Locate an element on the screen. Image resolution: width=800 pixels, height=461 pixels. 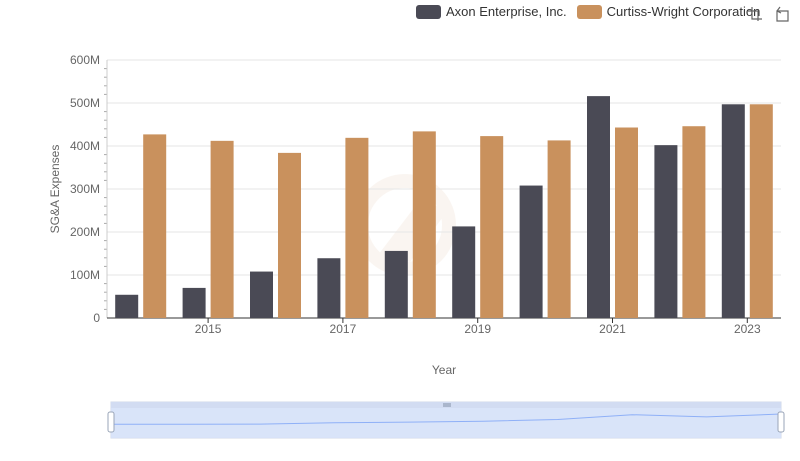
datazoom-handle-left is located at coordinates (111, 422).